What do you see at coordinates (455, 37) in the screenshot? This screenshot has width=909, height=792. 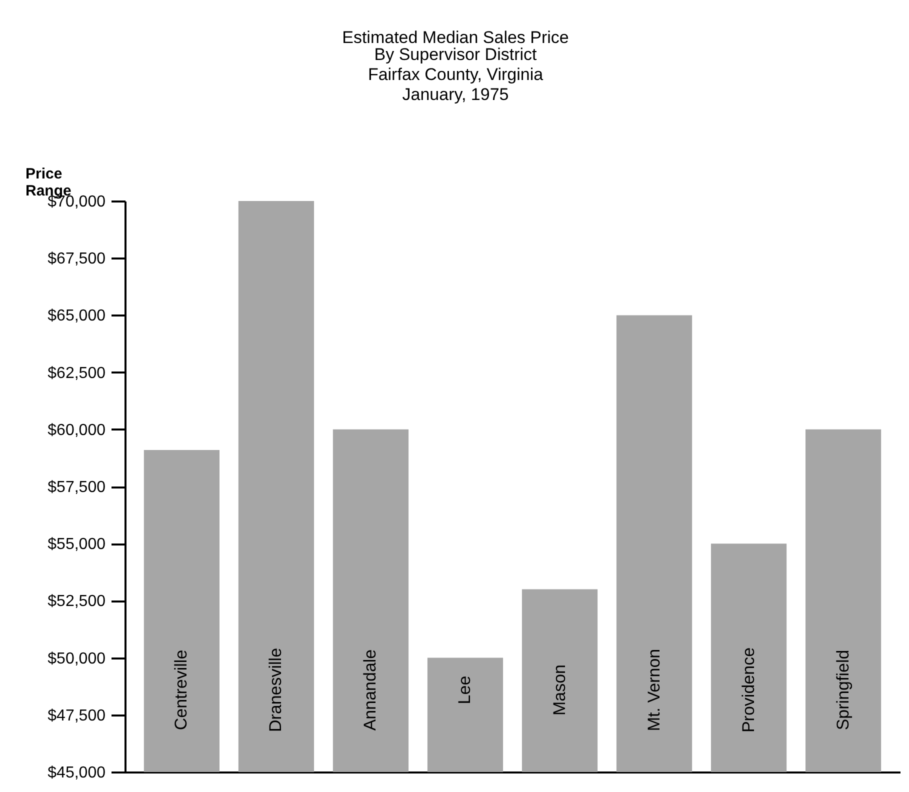 I see `chart-title: Estimated Median Sales Price` at bounding box center [455, 37].